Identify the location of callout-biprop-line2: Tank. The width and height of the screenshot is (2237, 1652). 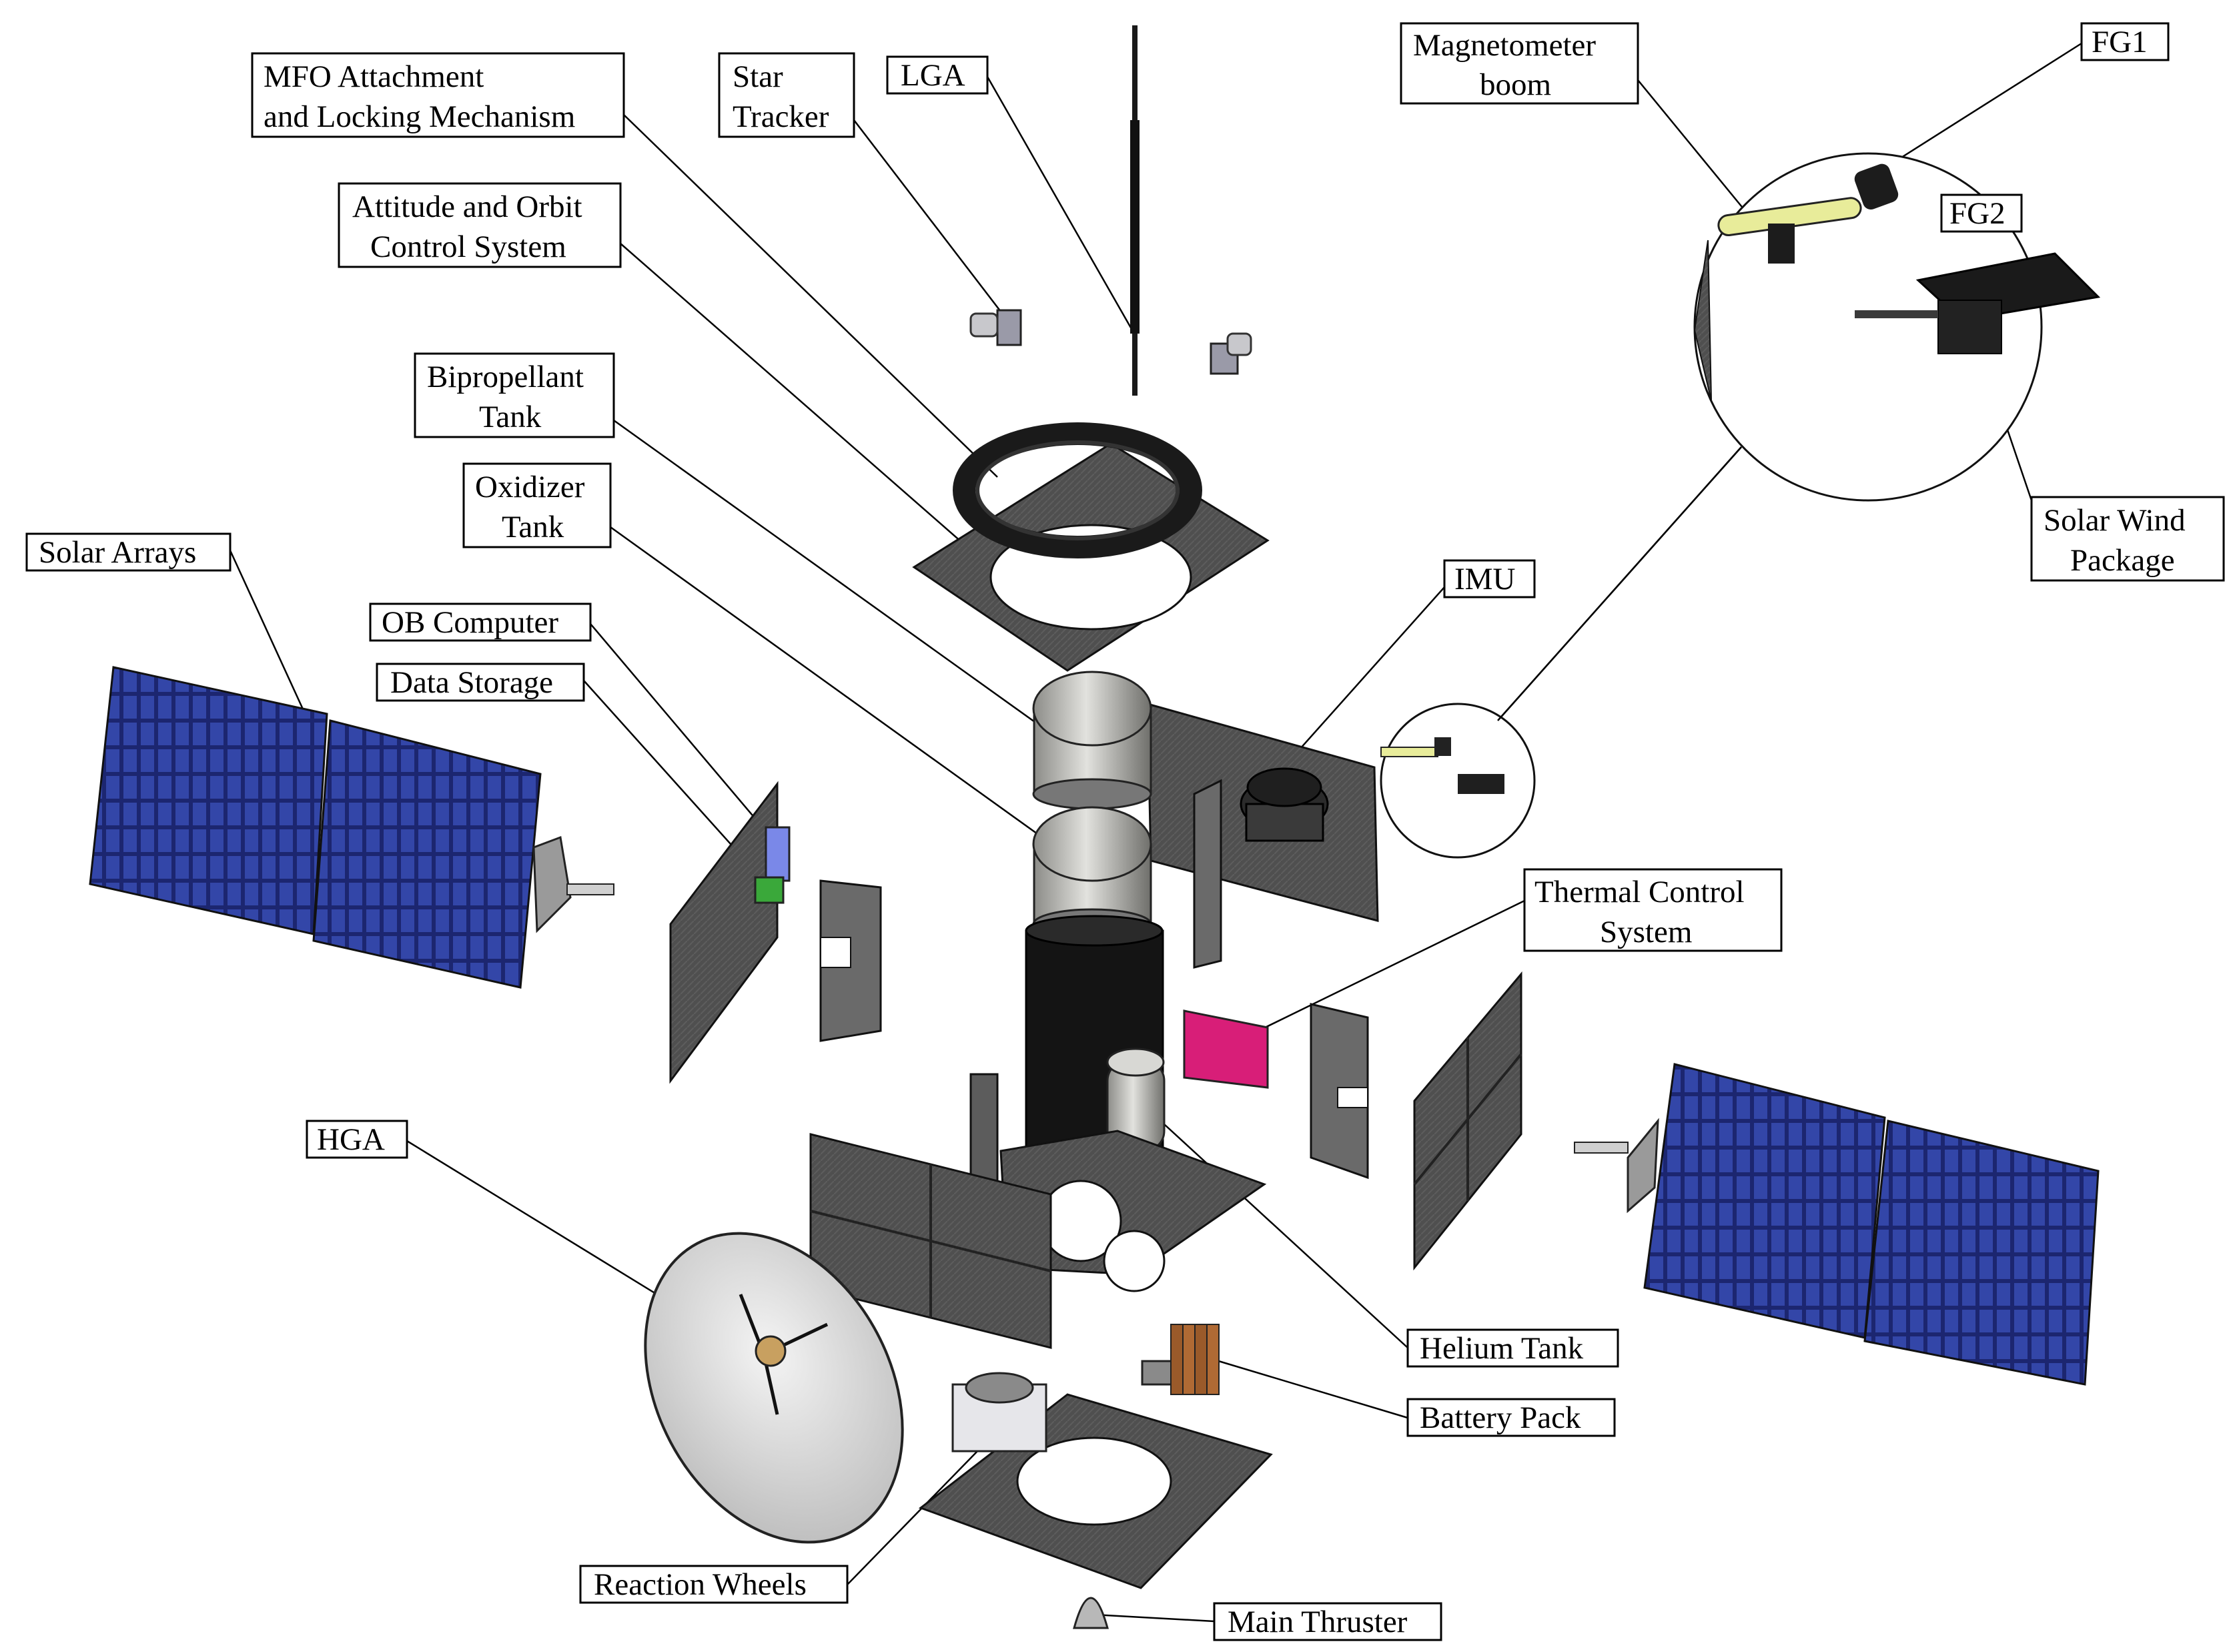
(511, 417).